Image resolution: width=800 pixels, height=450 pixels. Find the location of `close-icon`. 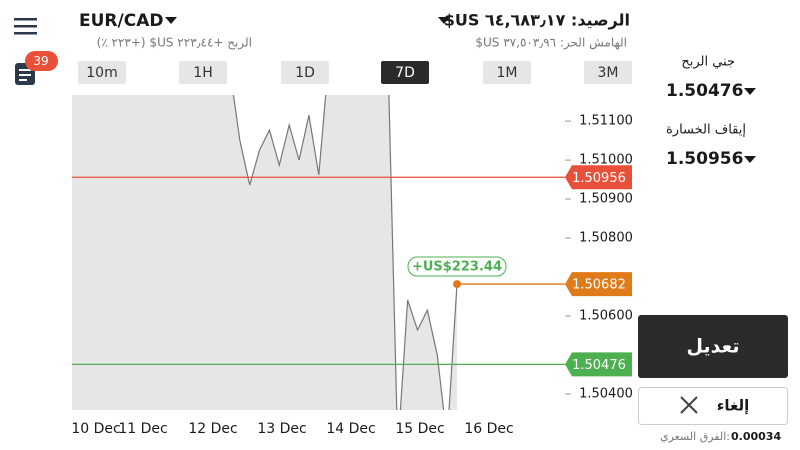

close-icon is located at coordinates (689, 405).